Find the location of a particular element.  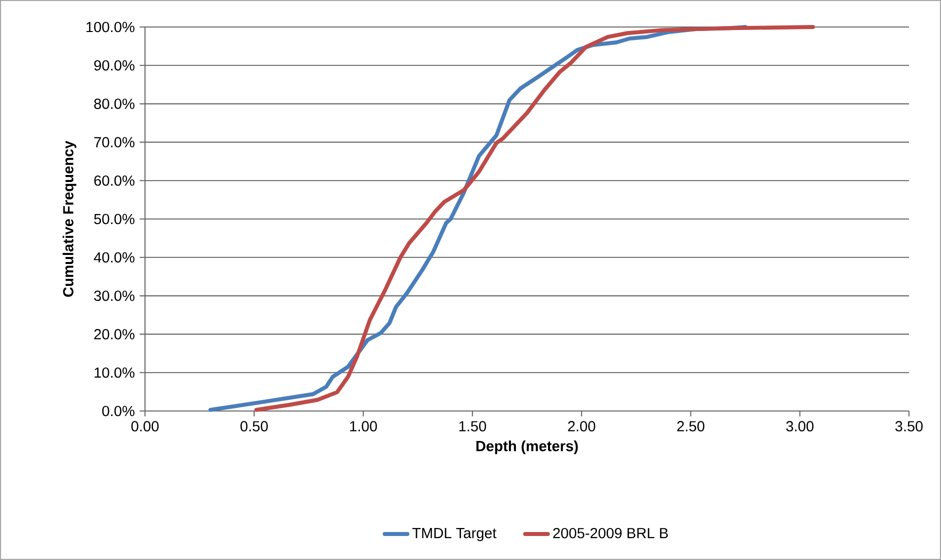

y-tick-label: 50.0% is located at coordinates (114, 219).